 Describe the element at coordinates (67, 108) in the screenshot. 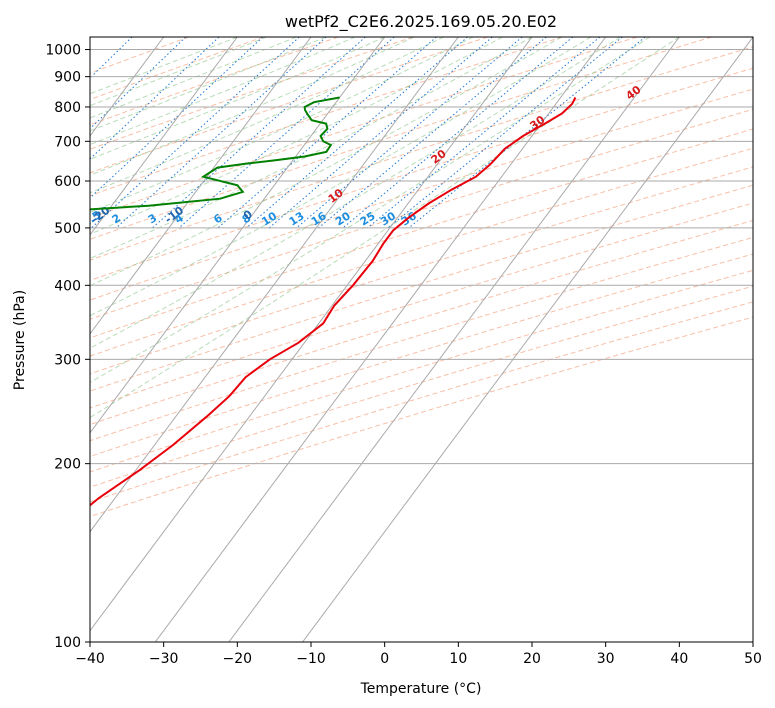

I see `y-tick-label: 800` at that location.